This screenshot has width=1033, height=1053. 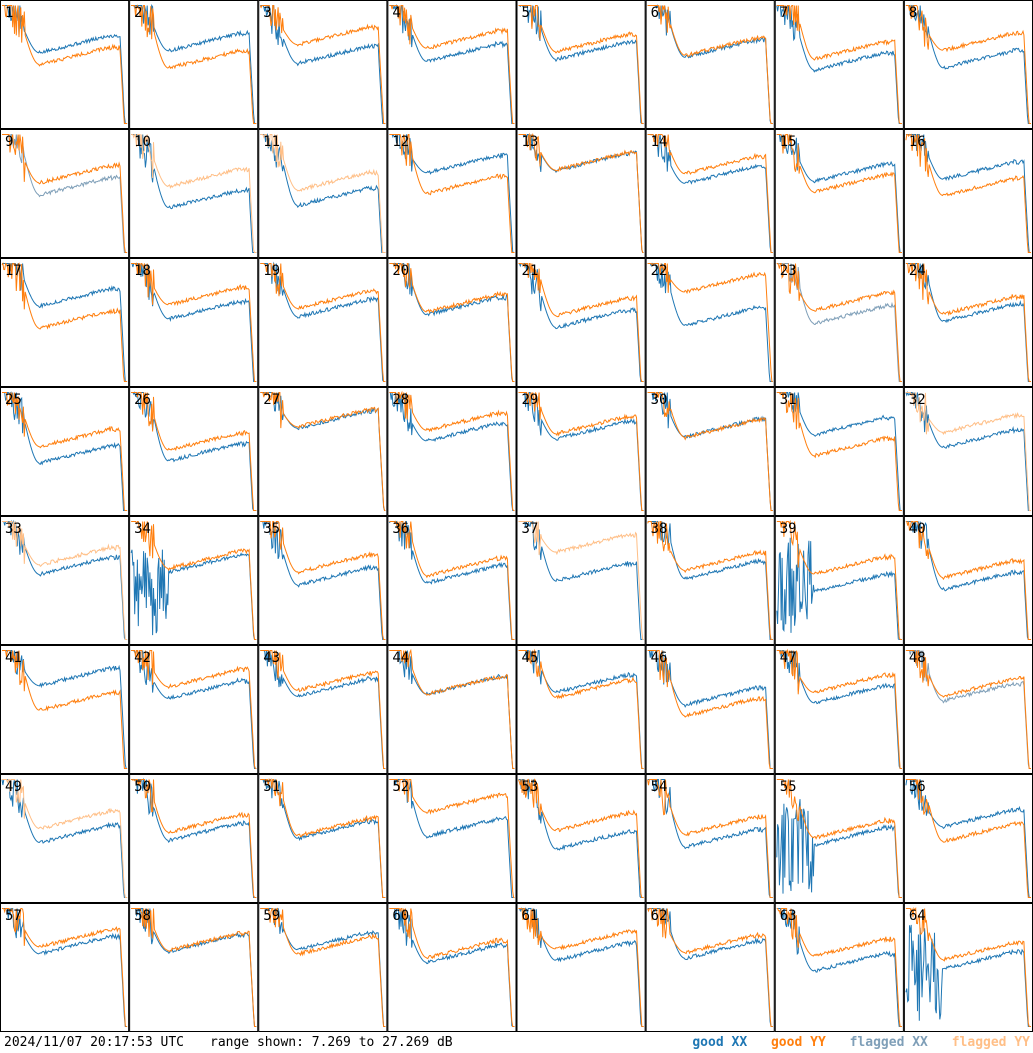 What do you see at coordinates (65, 710) in the screenshot?
I see `panel-41: 41` at bounding box center [65, 710].